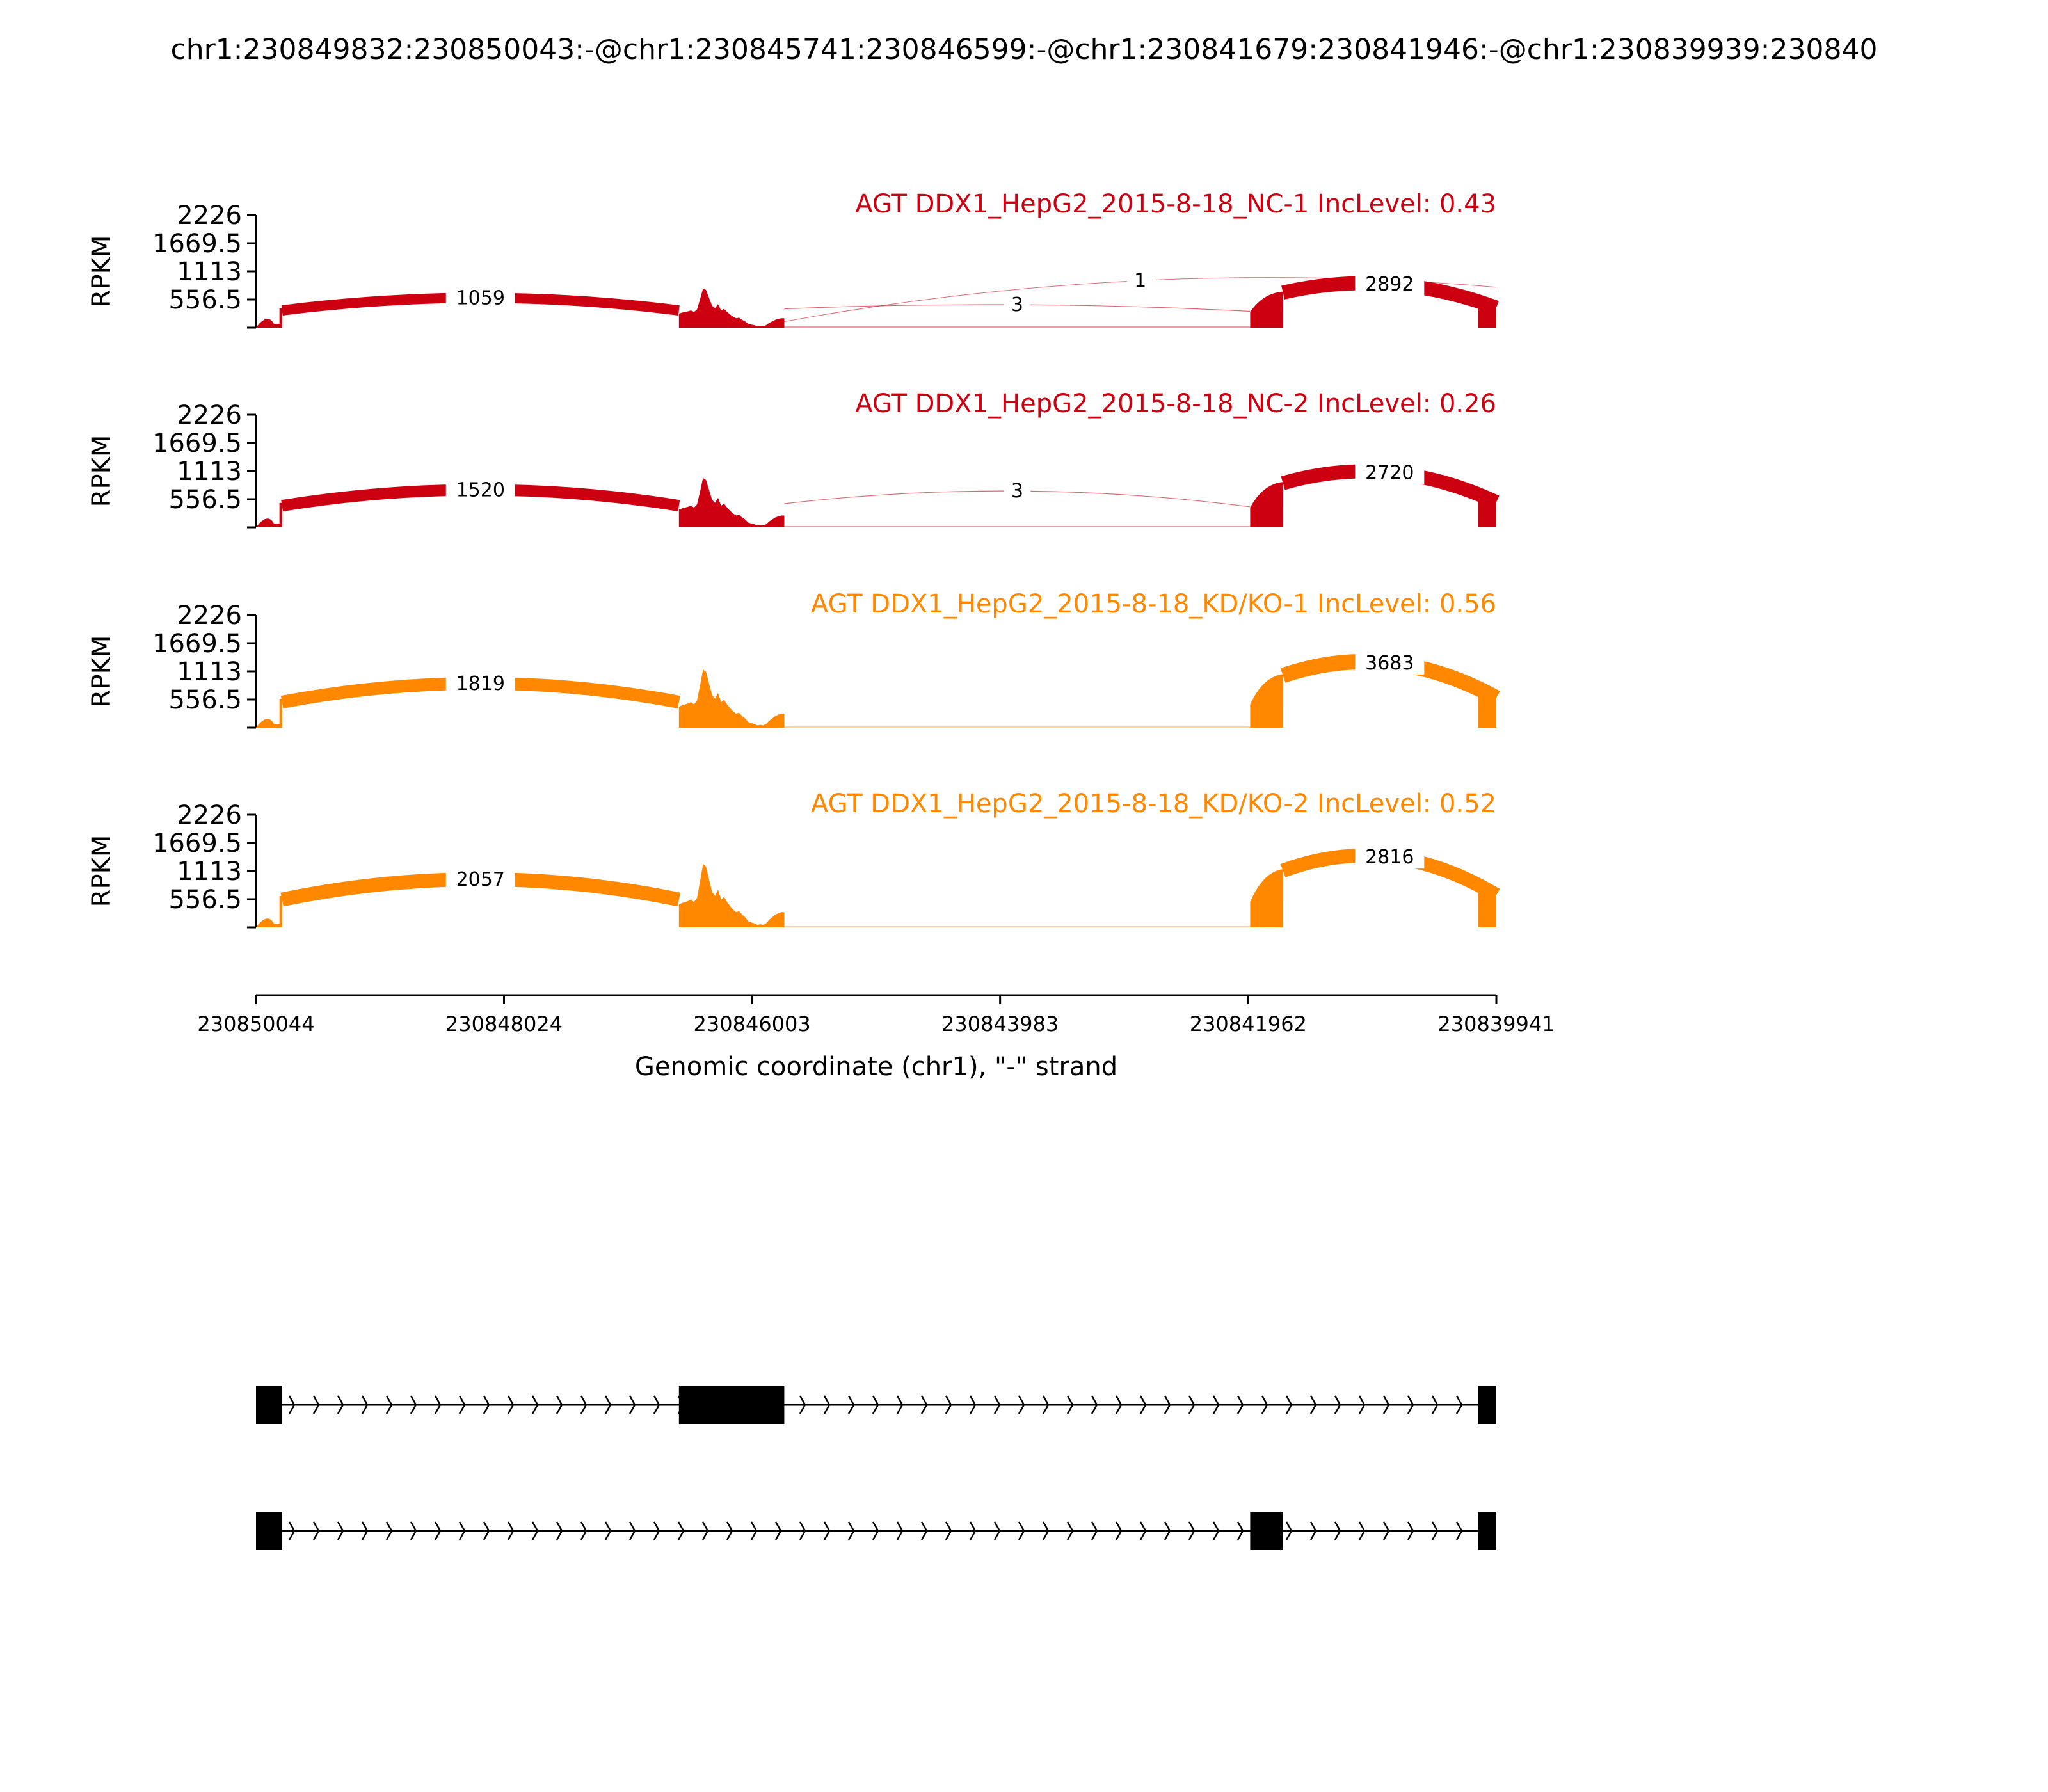 This screenshot has width=2048, height=1792. I want to click on isoform-exon2-inclusion, so click(876, 1405).